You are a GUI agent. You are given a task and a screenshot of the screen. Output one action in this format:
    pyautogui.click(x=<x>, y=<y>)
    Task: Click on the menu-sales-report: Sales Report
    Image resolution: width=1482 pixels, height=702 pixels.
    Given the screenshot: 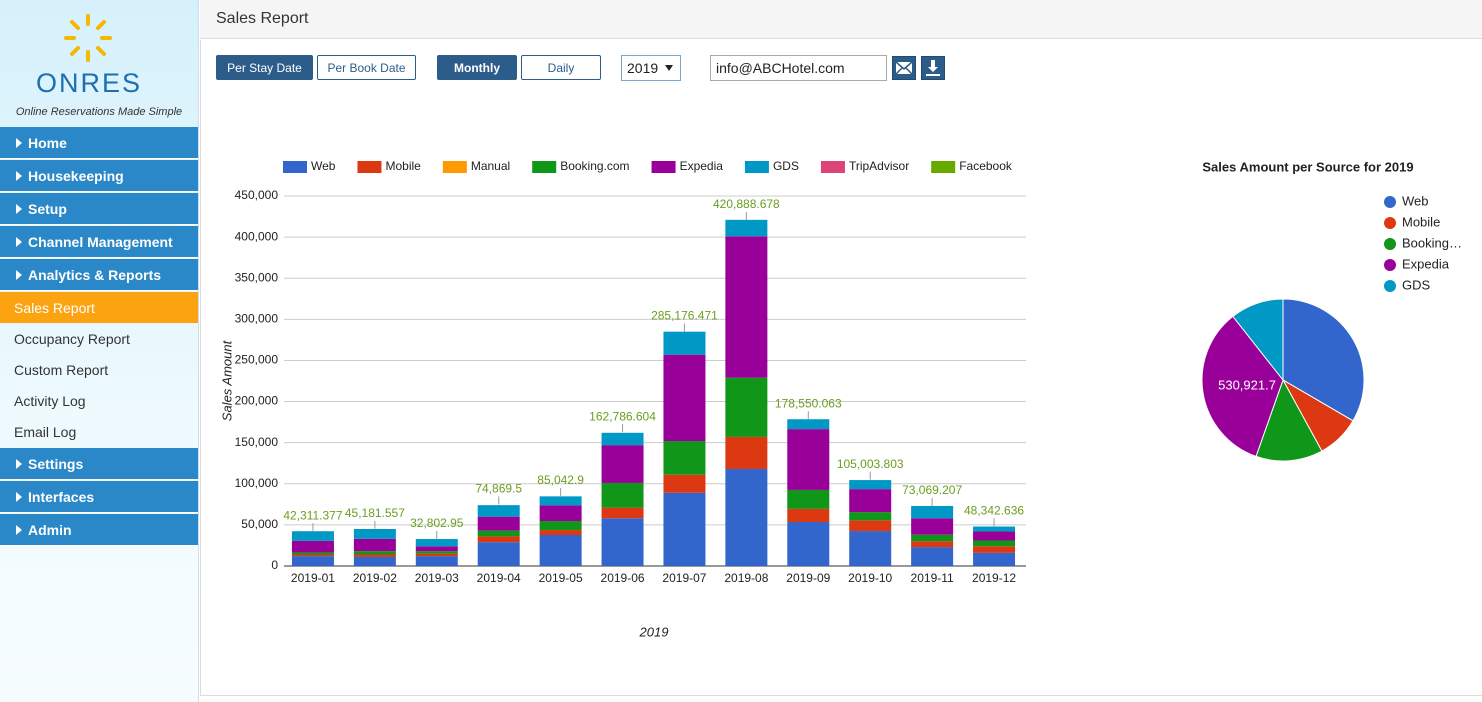 What is the action you would take?
    pyautogui.click(x=99, y=307)
    